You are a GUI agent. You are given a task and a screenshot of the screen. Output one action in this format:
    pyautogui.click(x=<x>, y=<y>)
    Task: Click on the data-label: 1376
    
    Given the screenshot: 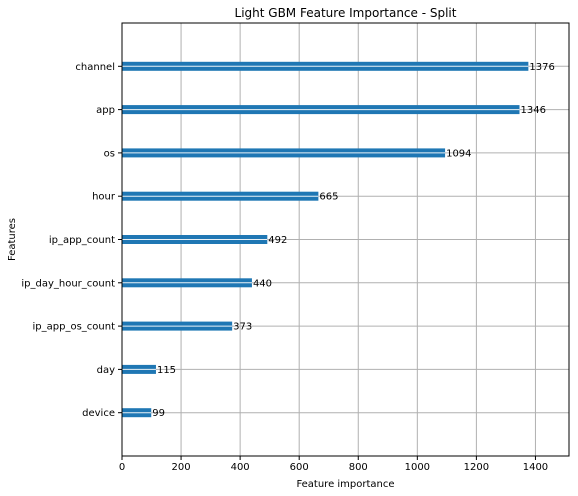 What is the action you would take?
    pyautogui.click(x=541, y=67)
    